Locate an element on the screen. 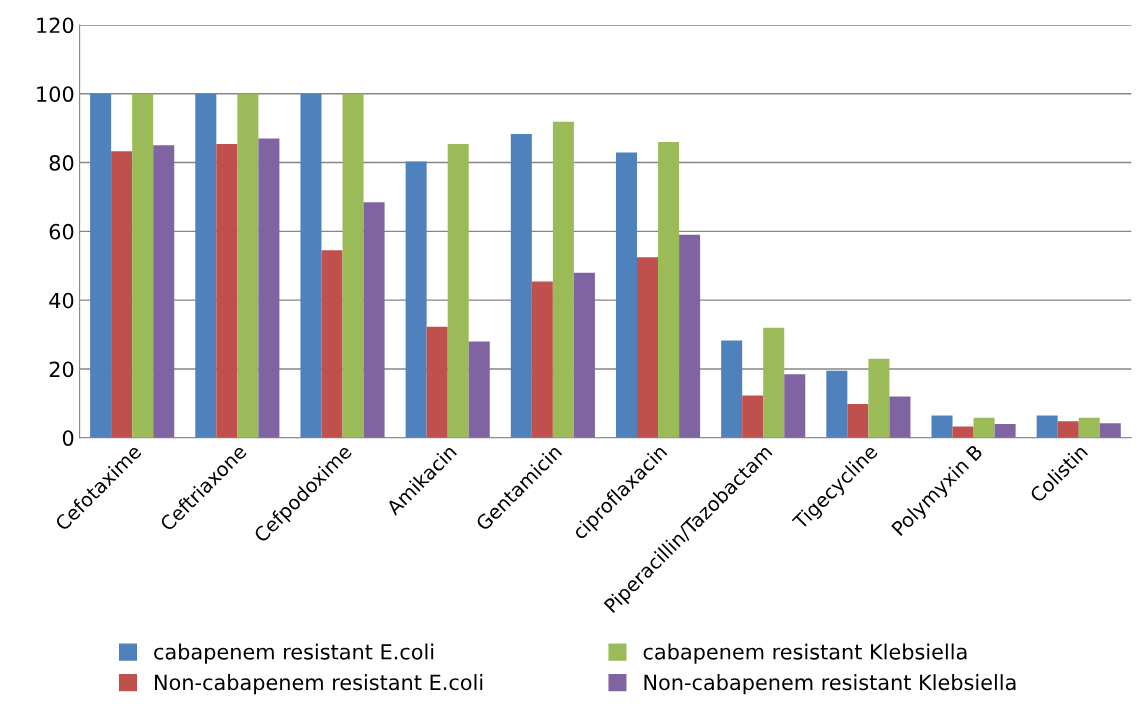 The height and width of the screenshot is (713, 1137). y-tick-label: 120 is located at coordinates (55, 25).